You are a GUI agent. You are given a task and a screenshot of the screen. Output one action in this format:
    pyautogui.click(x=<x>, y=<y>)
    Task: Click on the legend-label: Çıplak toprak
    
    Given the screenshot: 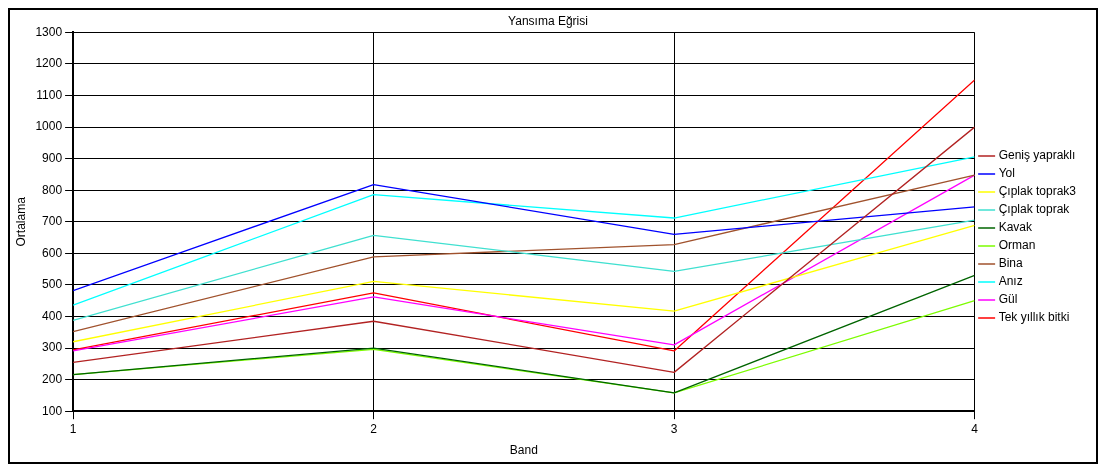 What is the action you would take?
    pyautogui.click(x=1034, y=209)
    